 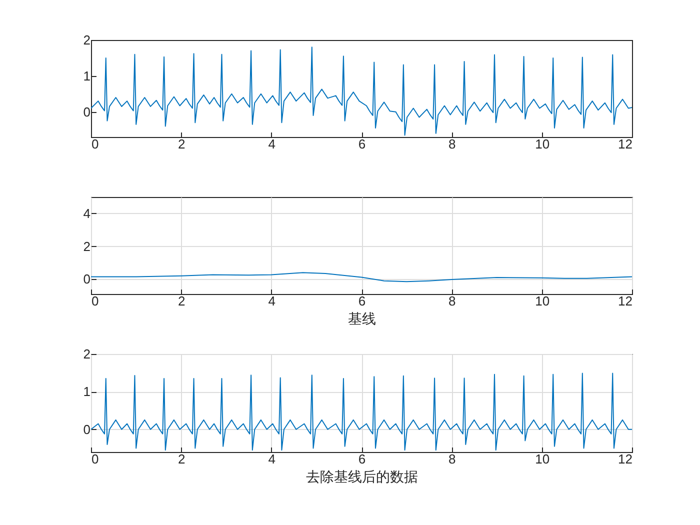 What do you see at coordinates (86, 213) in the screenshot?
I see `y-tick-label: 4` at bounding box center [86, 213].